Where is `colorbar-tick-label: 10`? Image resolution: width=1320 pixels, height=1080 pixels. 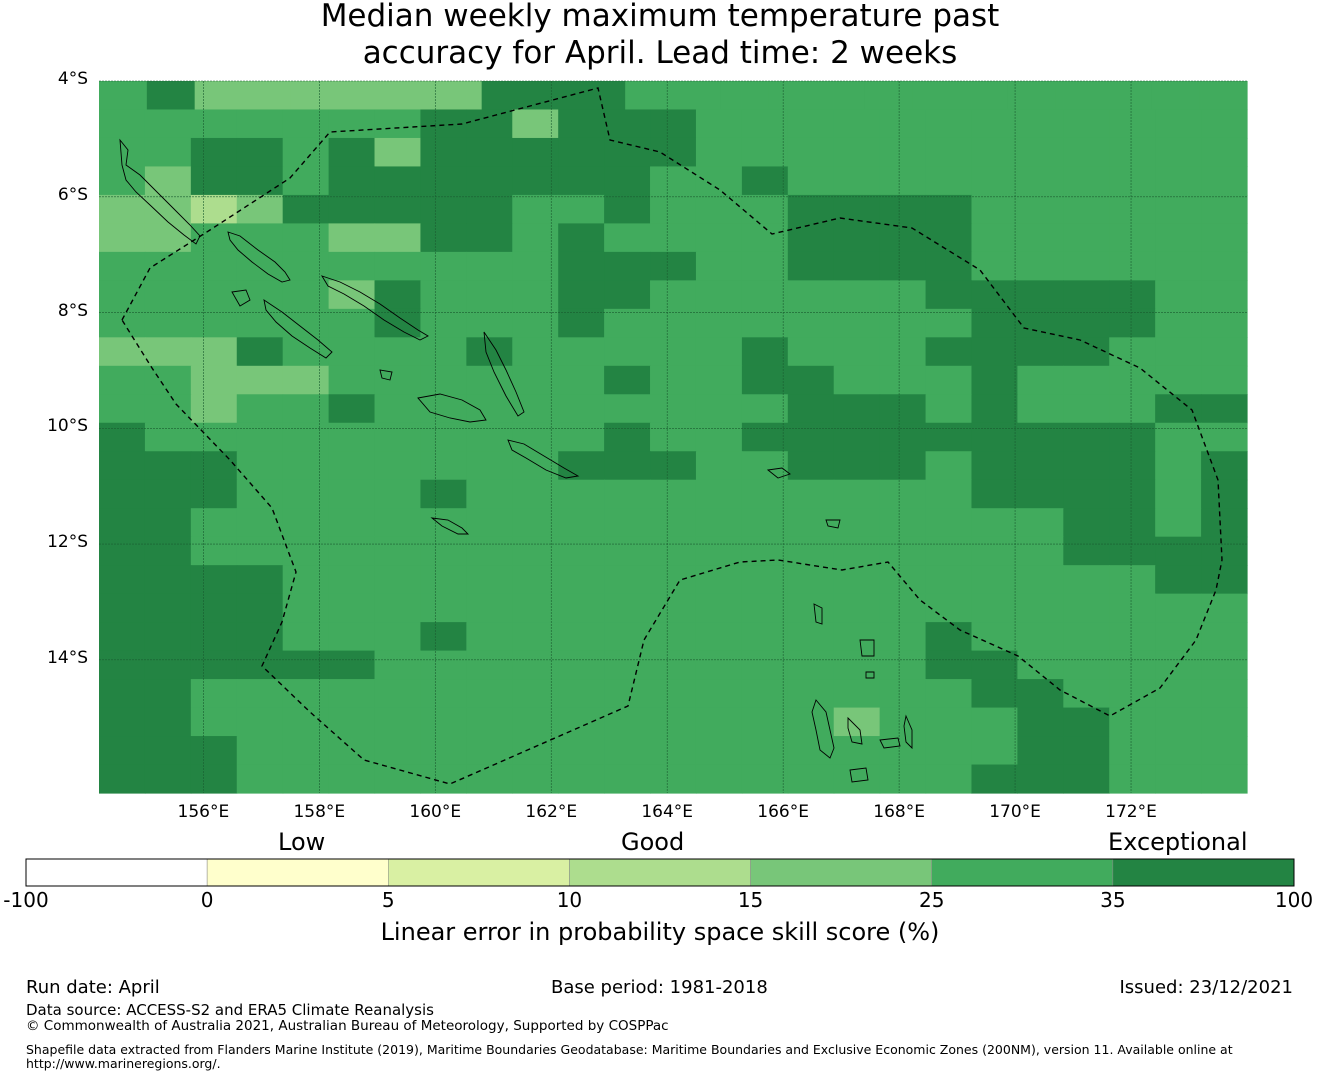
colorbar-tick-label: 10 is located at coordinates (569, 900).